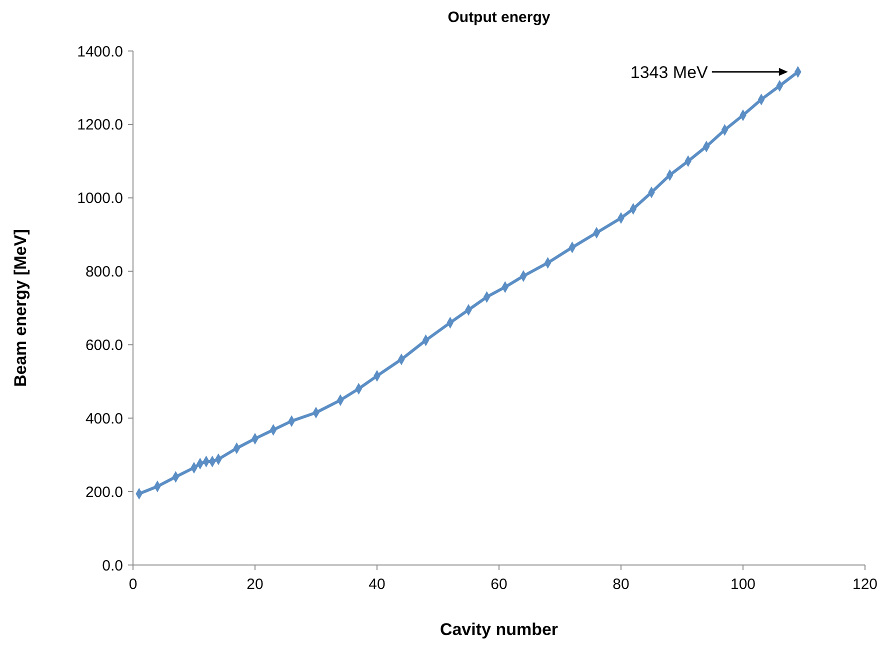 The width and height of the screenshot is (886, 649). Describe the element at coordinates (104, 492) in the screenshot. I see `y-tick-label: 200.0` at that location.